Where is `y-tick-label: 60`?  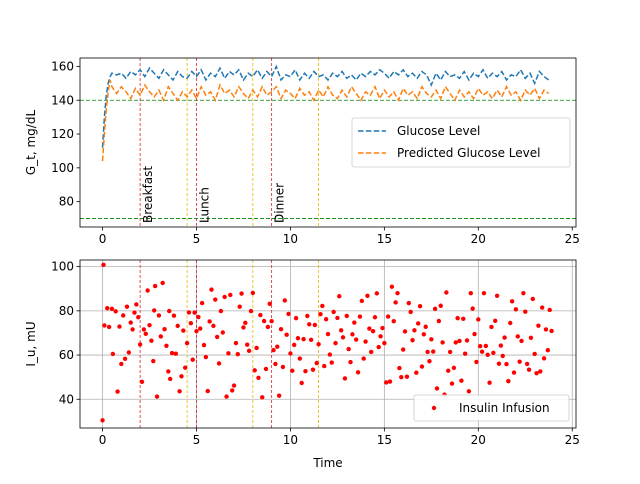
y-tick-label: 60 is located at coordinates (66, 355).